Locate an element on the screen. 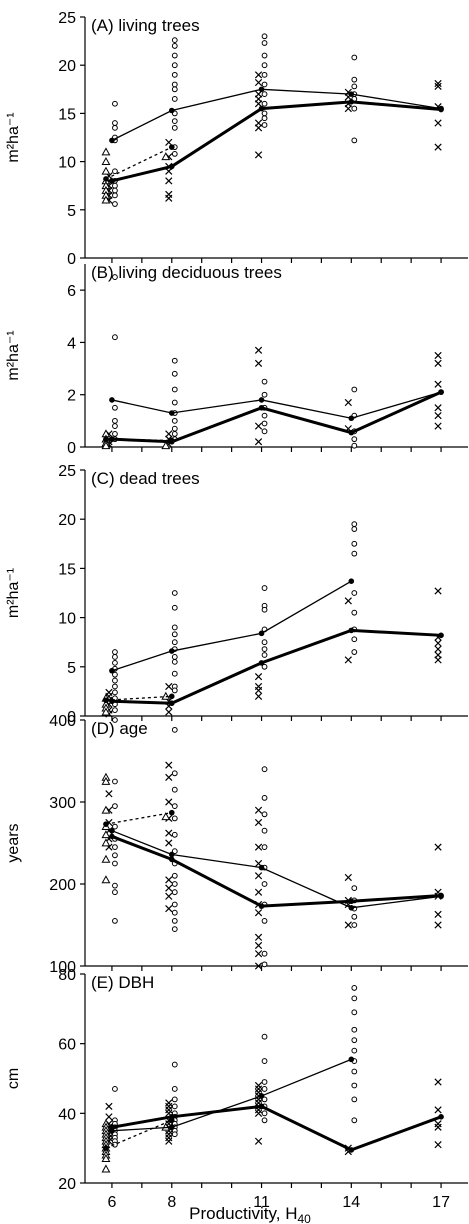  y-tick-label: 4 is located at coordinates (71, 343).